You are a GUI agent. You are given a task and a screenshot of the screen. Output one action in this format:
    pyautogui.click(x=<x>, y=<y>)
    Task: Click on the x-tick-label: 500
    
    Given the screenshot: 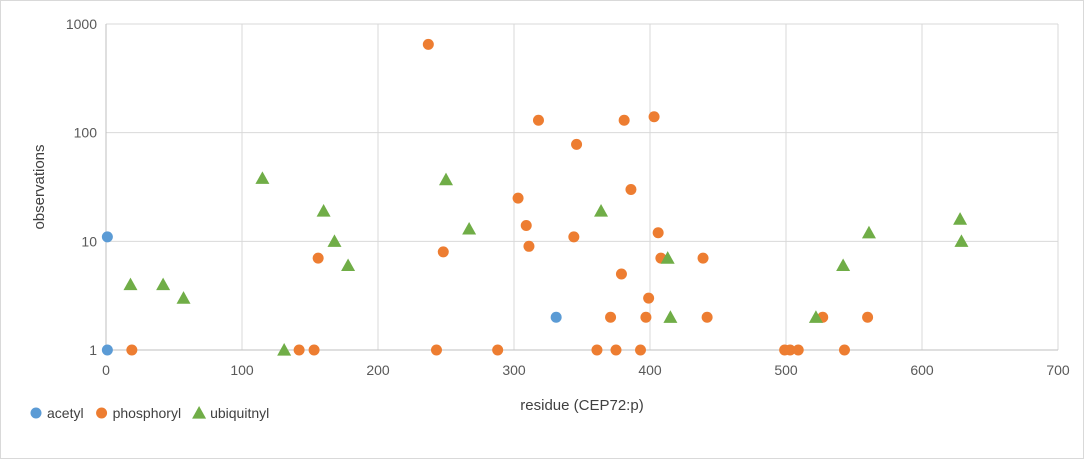 What is the action you would take?
    pyautogui.click(x=786, y=370)
    